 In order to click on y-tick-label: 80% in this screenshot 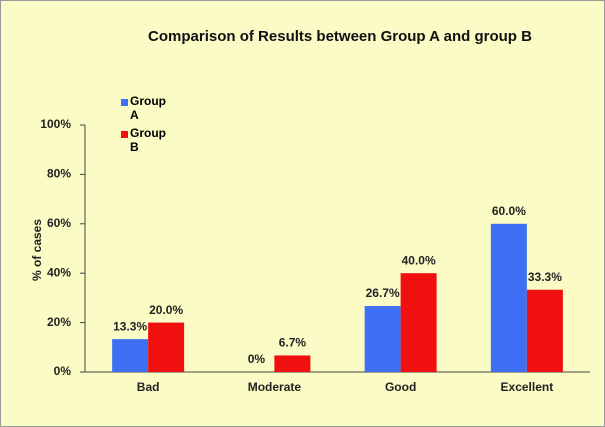, I will do `click(59, 174)`.